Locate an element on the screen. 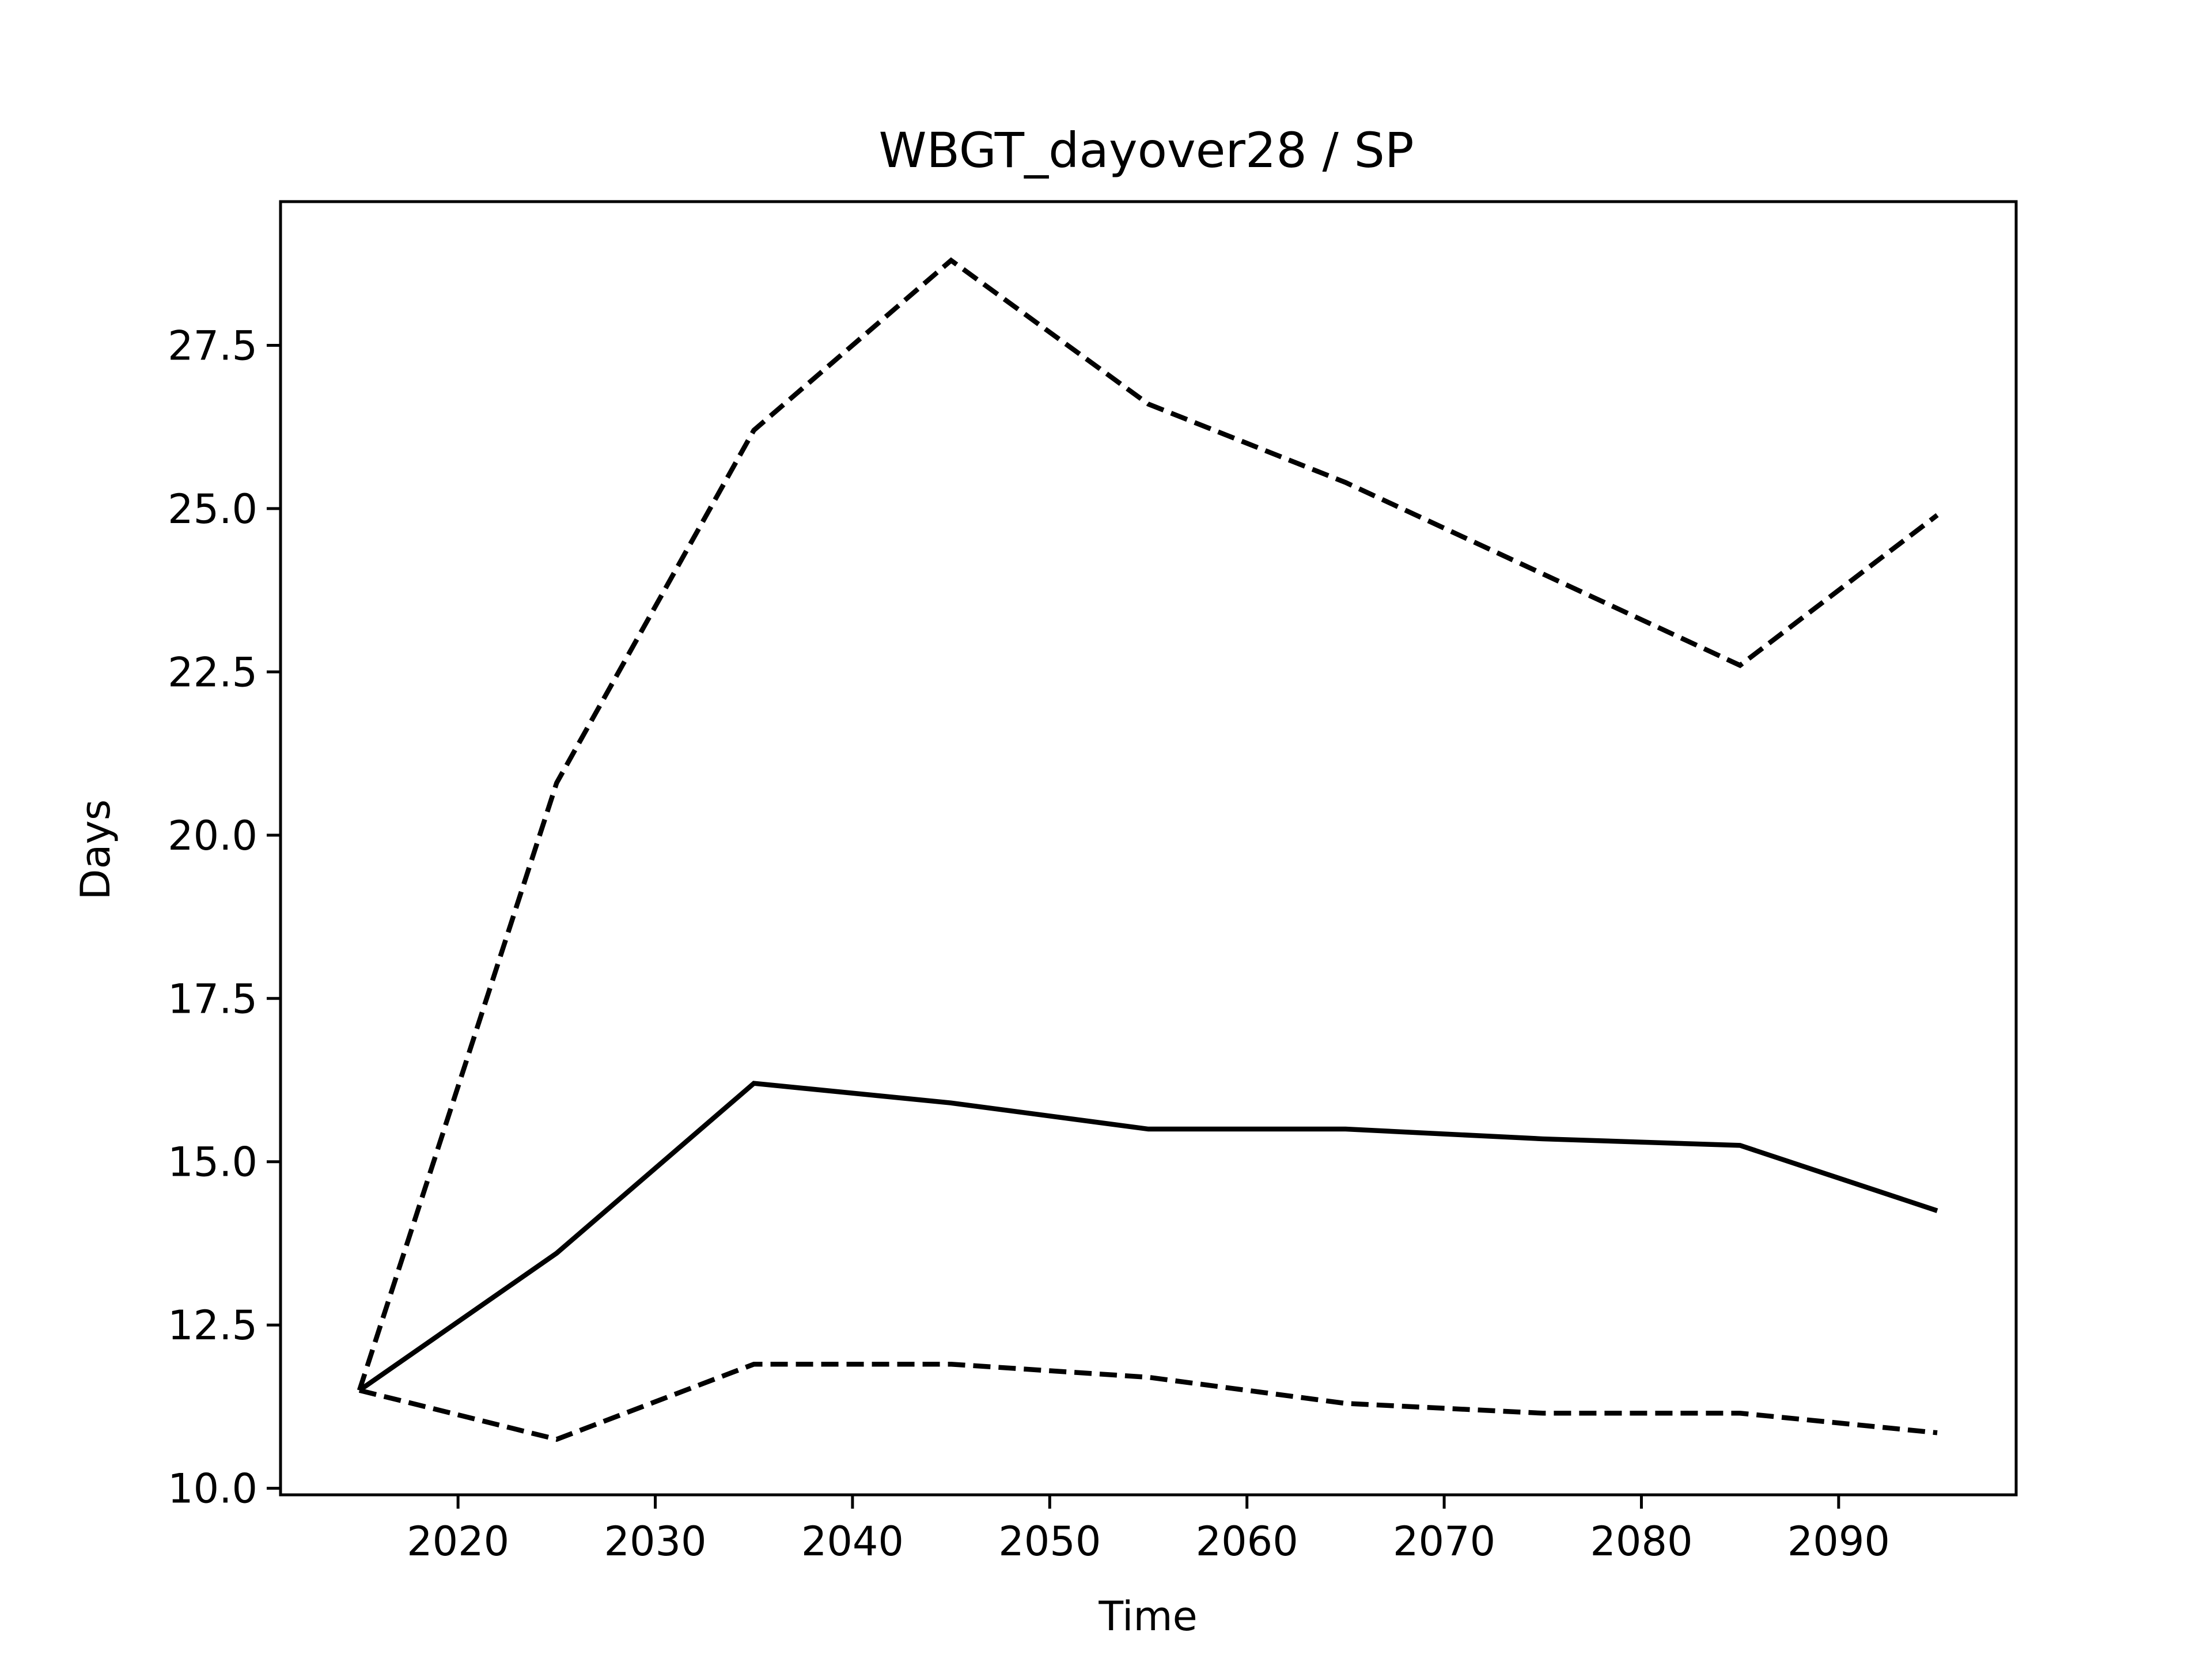 This screenshot has width=2212, height=1659. x-tick-label: 2060 is located at coordinates (1247, 1541).